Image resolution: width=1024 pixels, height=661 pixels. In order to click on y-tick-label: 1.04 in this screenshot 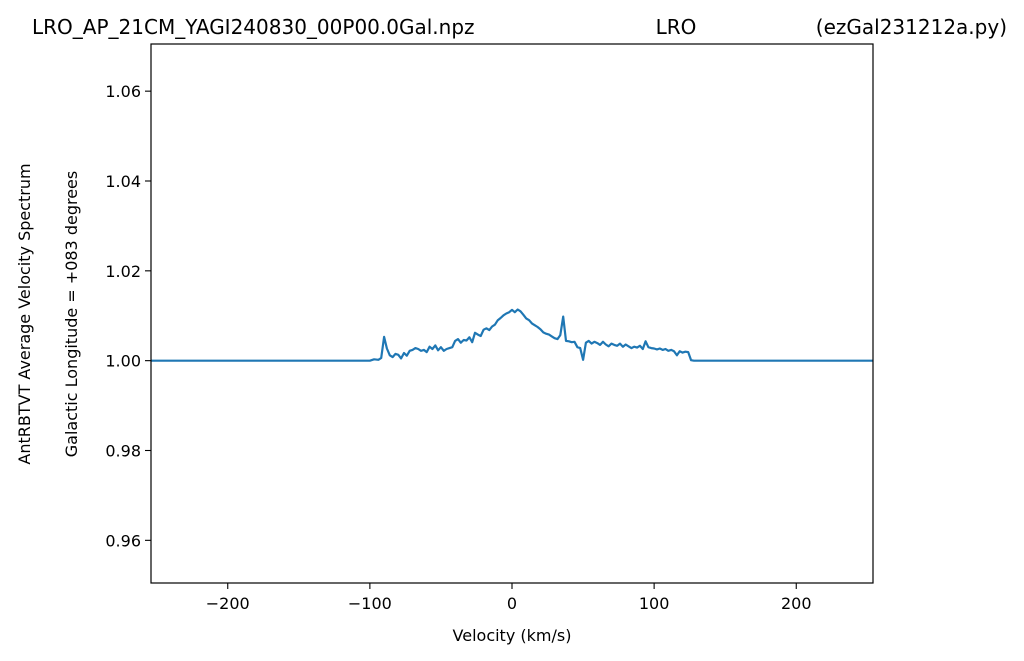, I will do `click(123, 181)`.